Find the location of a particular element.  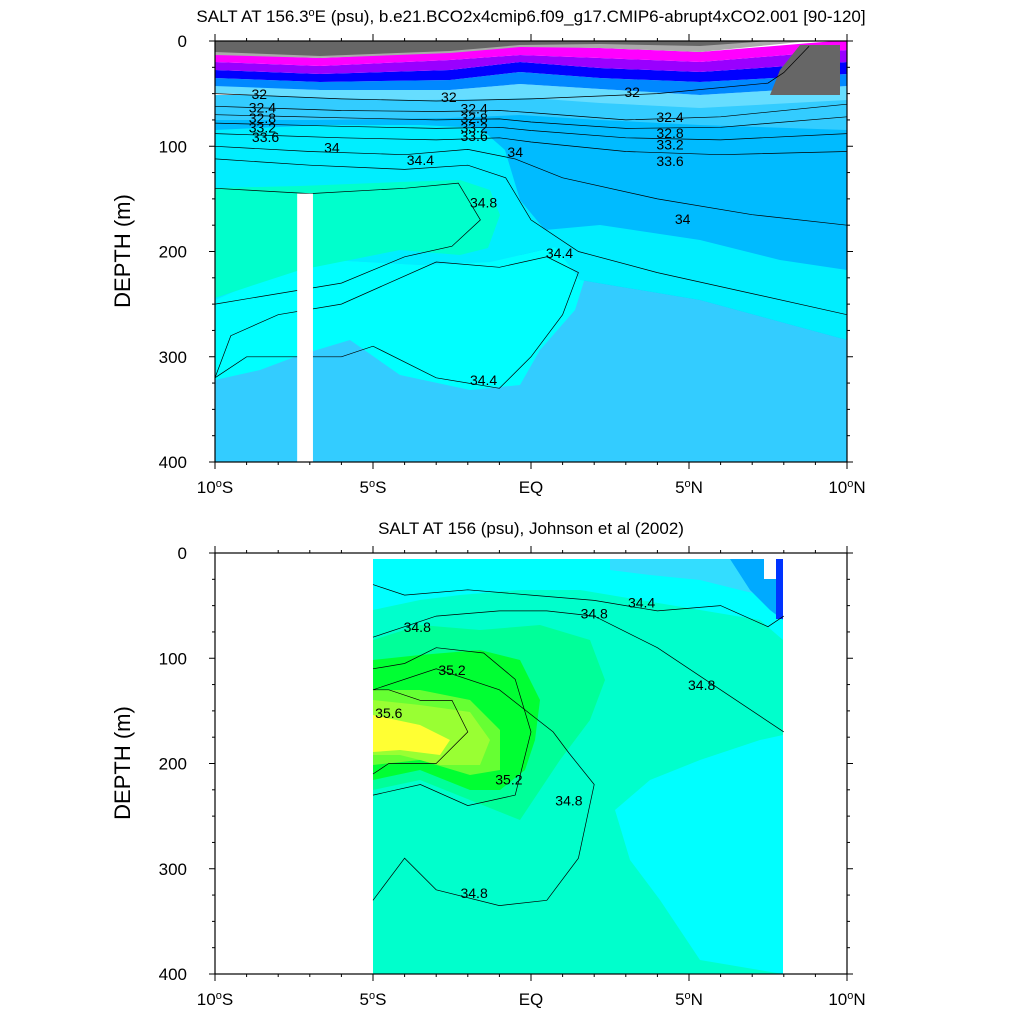

contour-line-35.6 is located at coordinates (420, 732).